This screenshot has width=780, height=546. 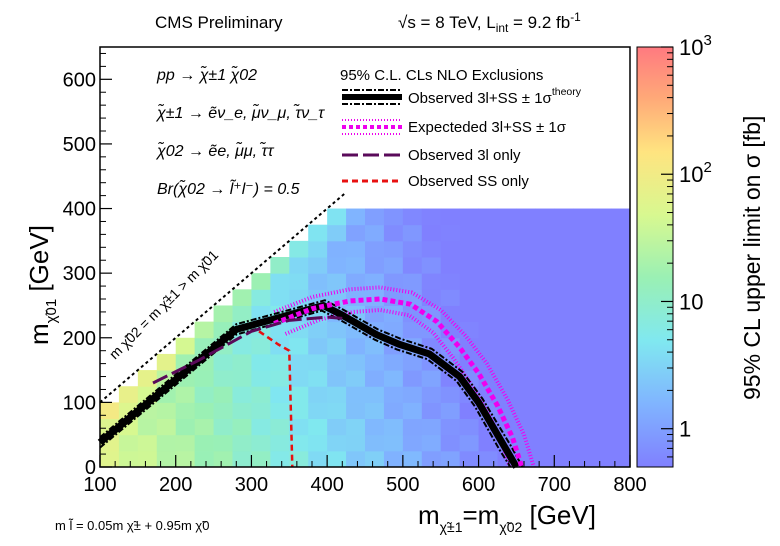 What do you see at coordinates (495, 96) in the screenshot?
I see `svg-text: Observed 3l+SS ± 1σtheory` at bounding box center [495, 96].